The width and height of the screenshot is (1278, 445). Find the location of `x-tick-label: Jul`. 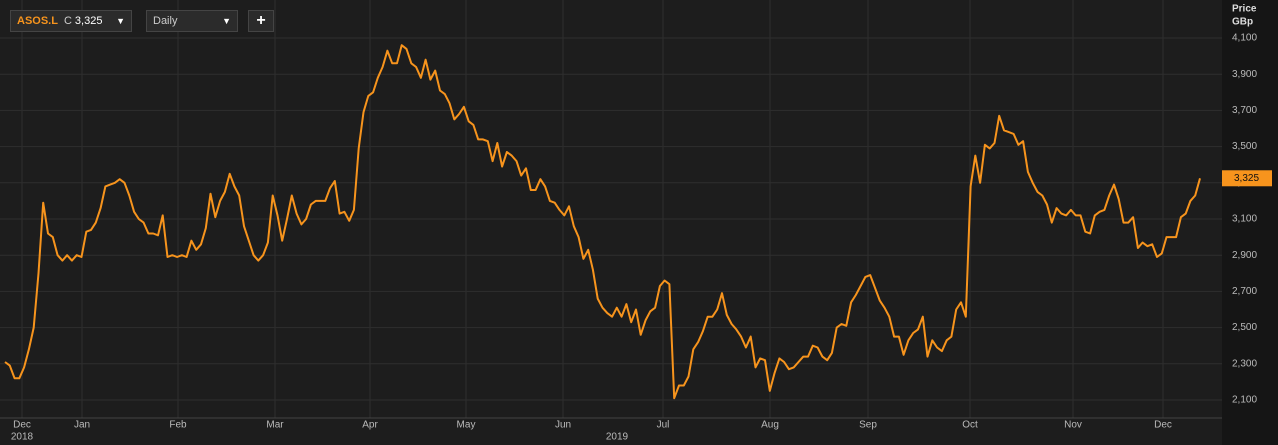

x-tick-label: Jul is located at coordinates (663, 425).